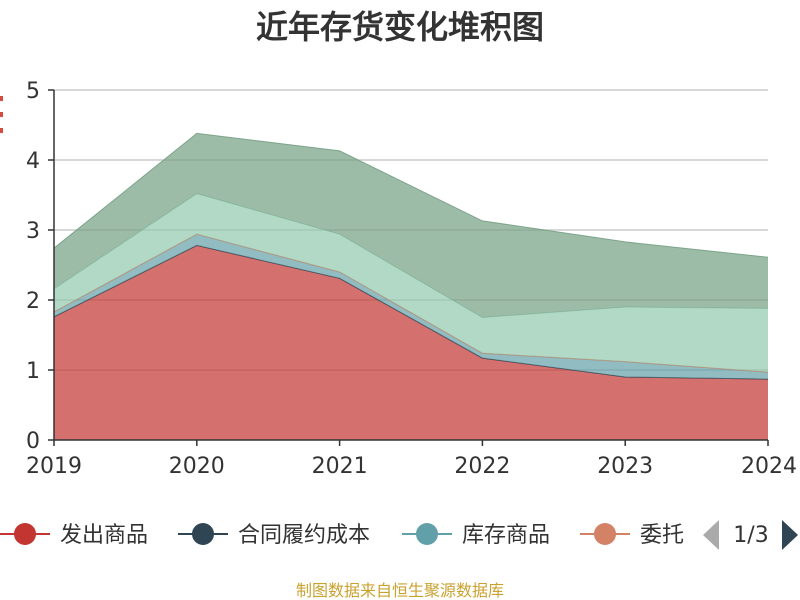  I want to click on legend-label: 合同履约成本, so click(304, 535).